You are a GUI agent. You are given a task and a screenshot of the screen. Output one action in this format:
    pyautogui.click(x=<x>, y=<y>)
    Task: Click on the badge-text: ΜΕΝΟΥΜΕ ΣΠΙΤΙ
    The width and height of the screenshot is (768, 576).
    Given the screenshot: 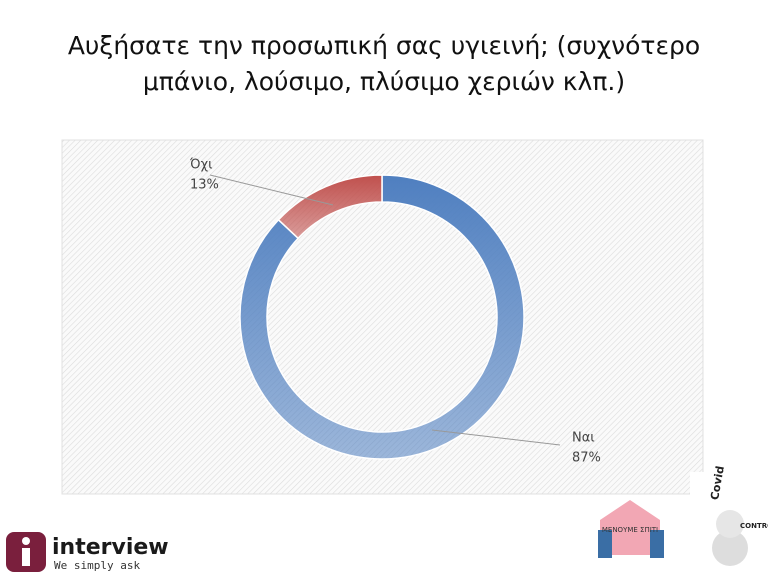 What is the action you would take?
    pyautogui.click(x=630, y=530)
    